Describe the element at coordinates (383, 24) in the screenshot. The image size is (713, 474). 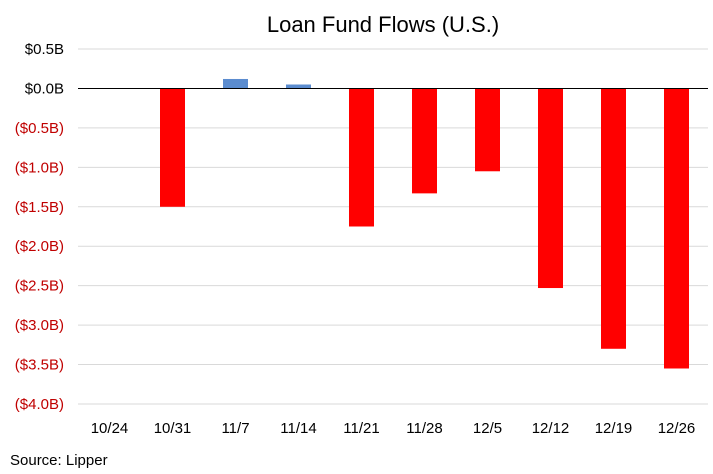
I see `chart-title: Loan Fund Flows (U.S.)` at that location.